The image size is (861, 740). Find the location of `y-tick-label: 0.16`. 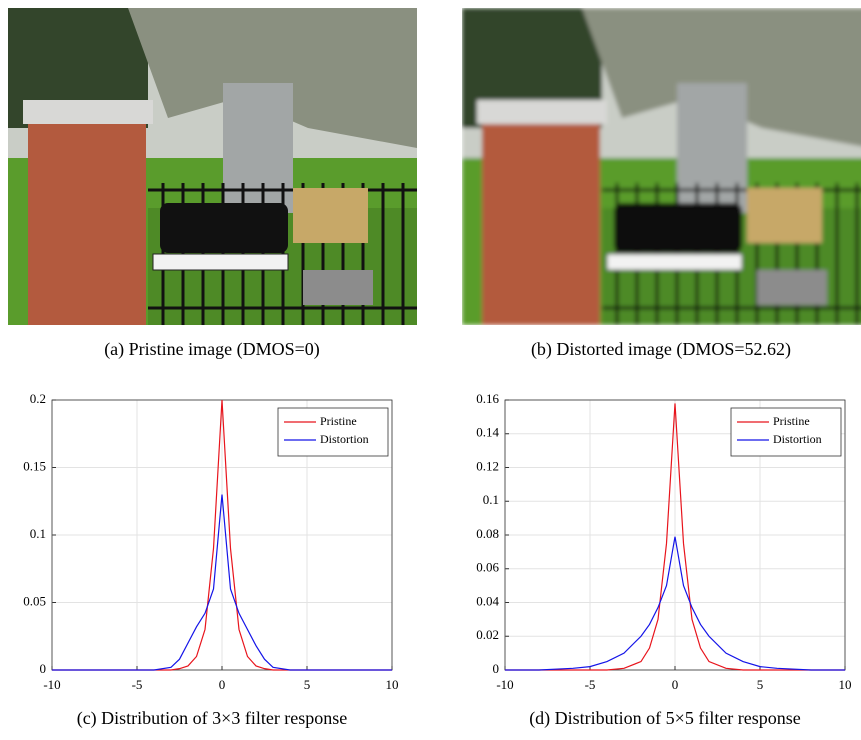

y-tick-label: 0.16 is located at coordinates (487, 398).